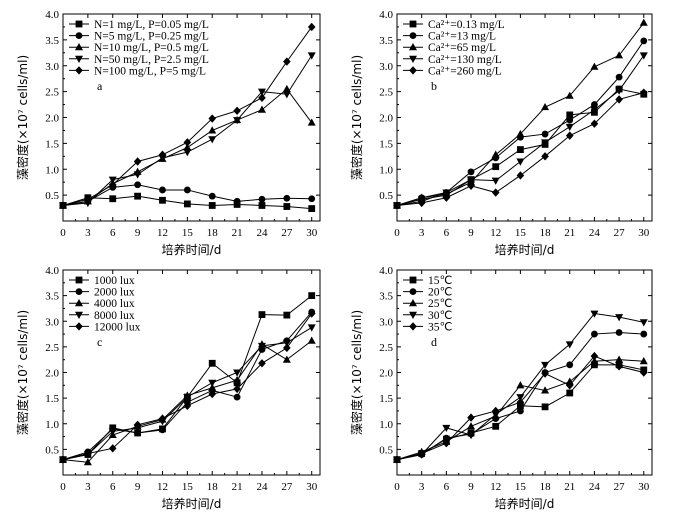 This screenshot has height=516, width=676. Describe the element at coordinates (386, 15) in the screenshot. I see `y-tick-label: 4.0` at that location.